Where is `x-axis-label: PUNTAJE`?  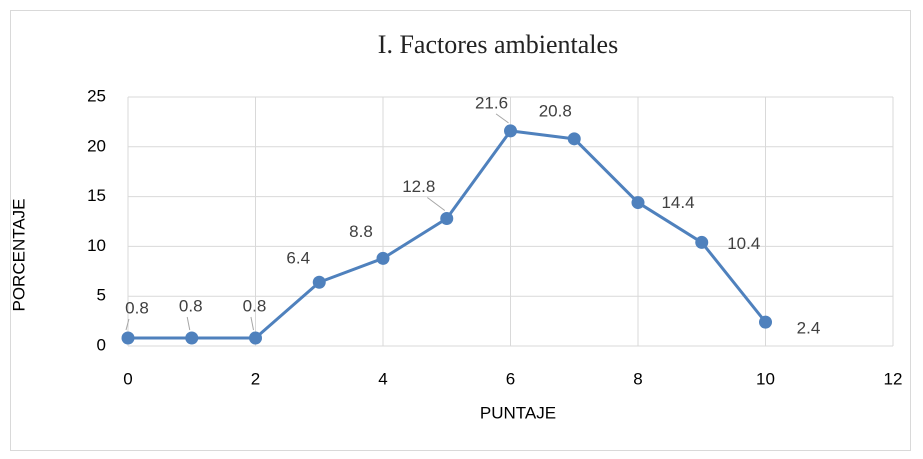
x-axis-label: PUNTAJE is located at coordinates (518, 412).